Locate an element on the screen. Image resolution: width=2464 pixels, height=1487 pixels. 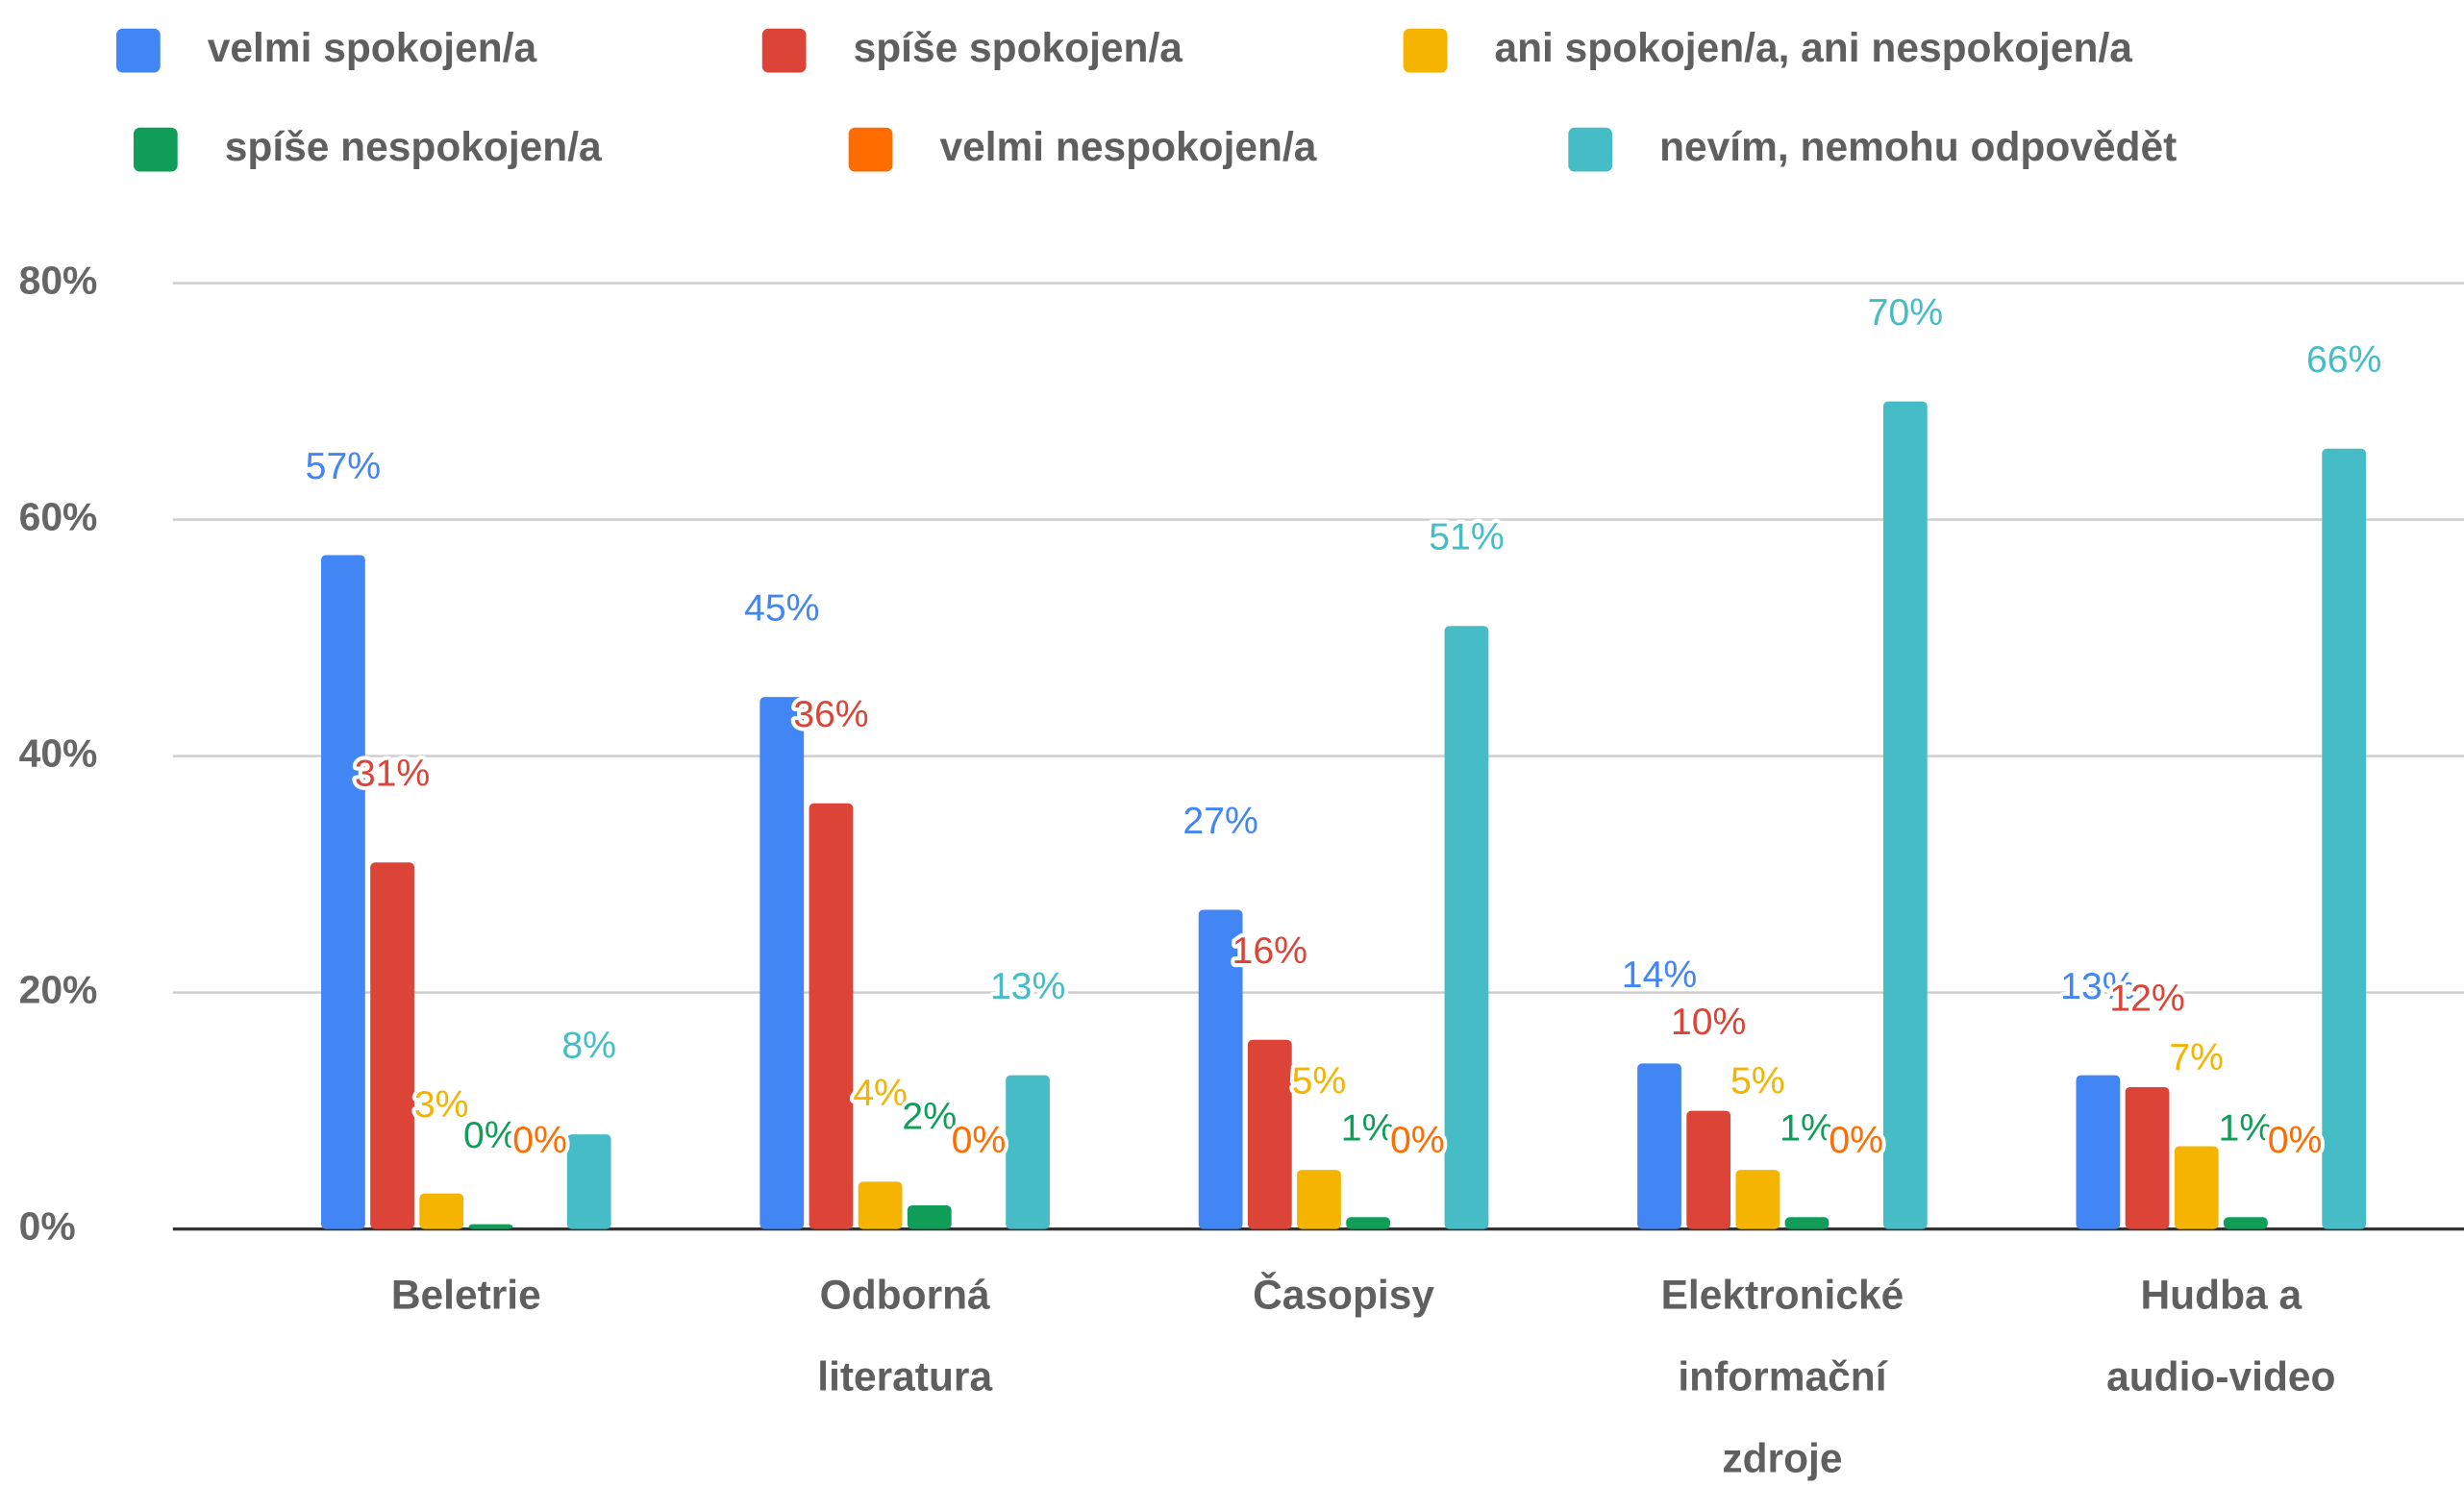
legend-label: ani spokojen/a, ani nespokojen/a is located at coordinates (1813, 48).